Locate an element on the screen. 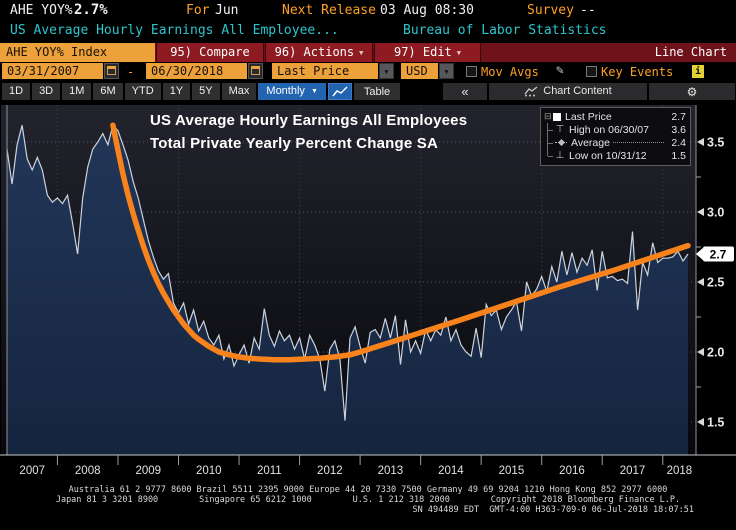  annotation-line2: Total Private Yearly Percent Change SA is located at coordinates (294, 143).